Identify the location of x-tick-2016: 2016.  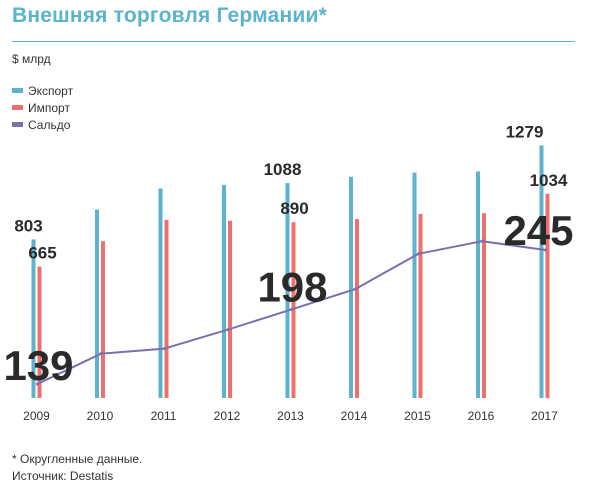
(481, 416).